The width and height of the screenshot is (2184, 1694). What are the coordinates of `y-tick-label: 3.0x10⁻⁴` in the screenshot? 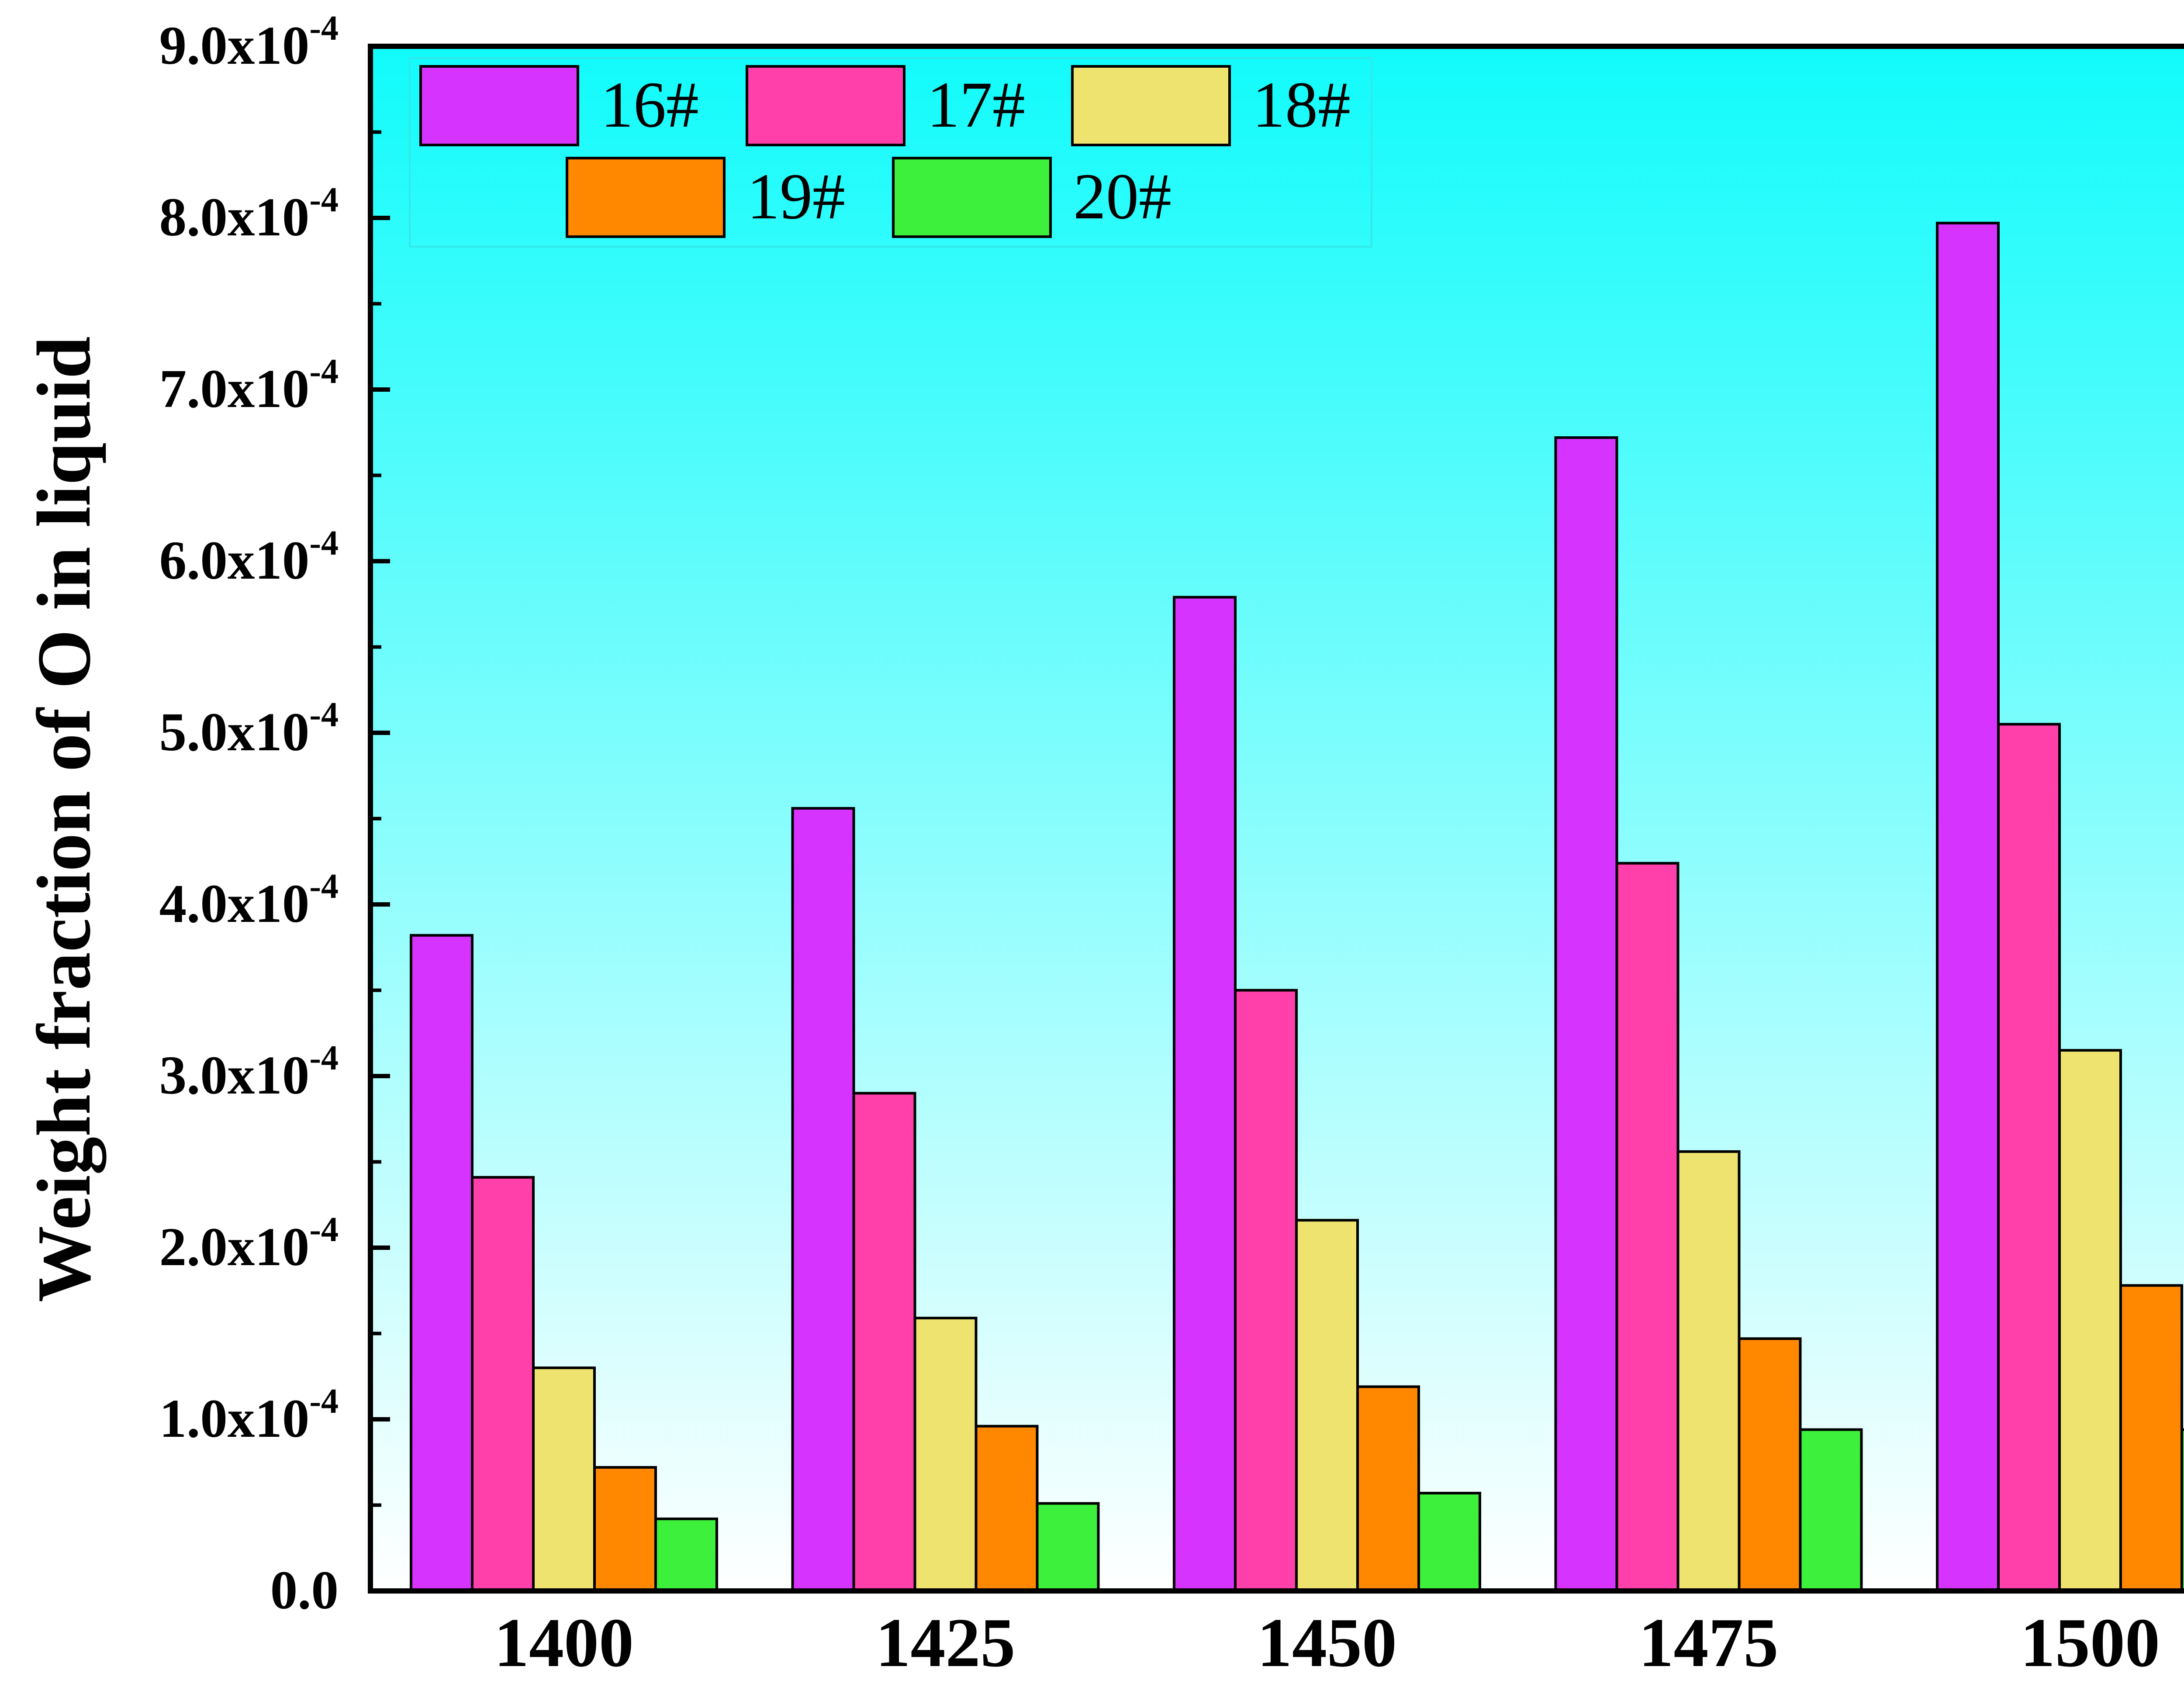 It's located at (249, 1073).